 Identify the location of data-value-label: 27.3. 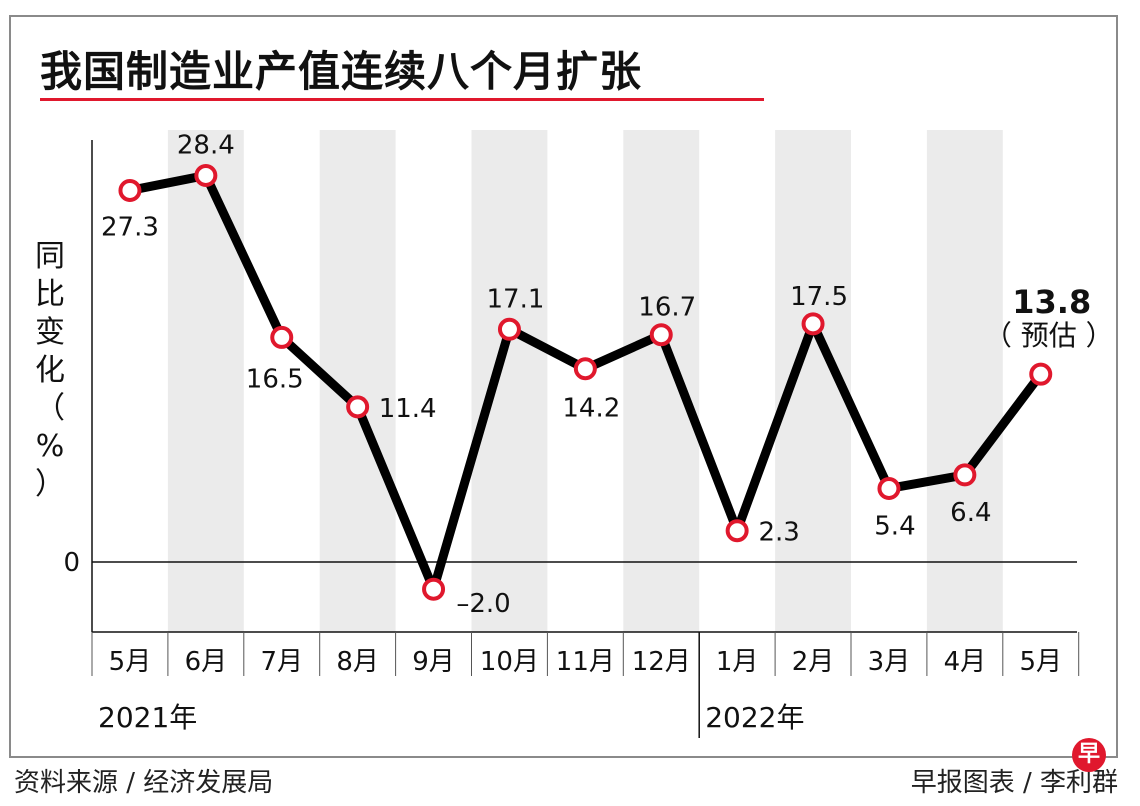
(130, 227).